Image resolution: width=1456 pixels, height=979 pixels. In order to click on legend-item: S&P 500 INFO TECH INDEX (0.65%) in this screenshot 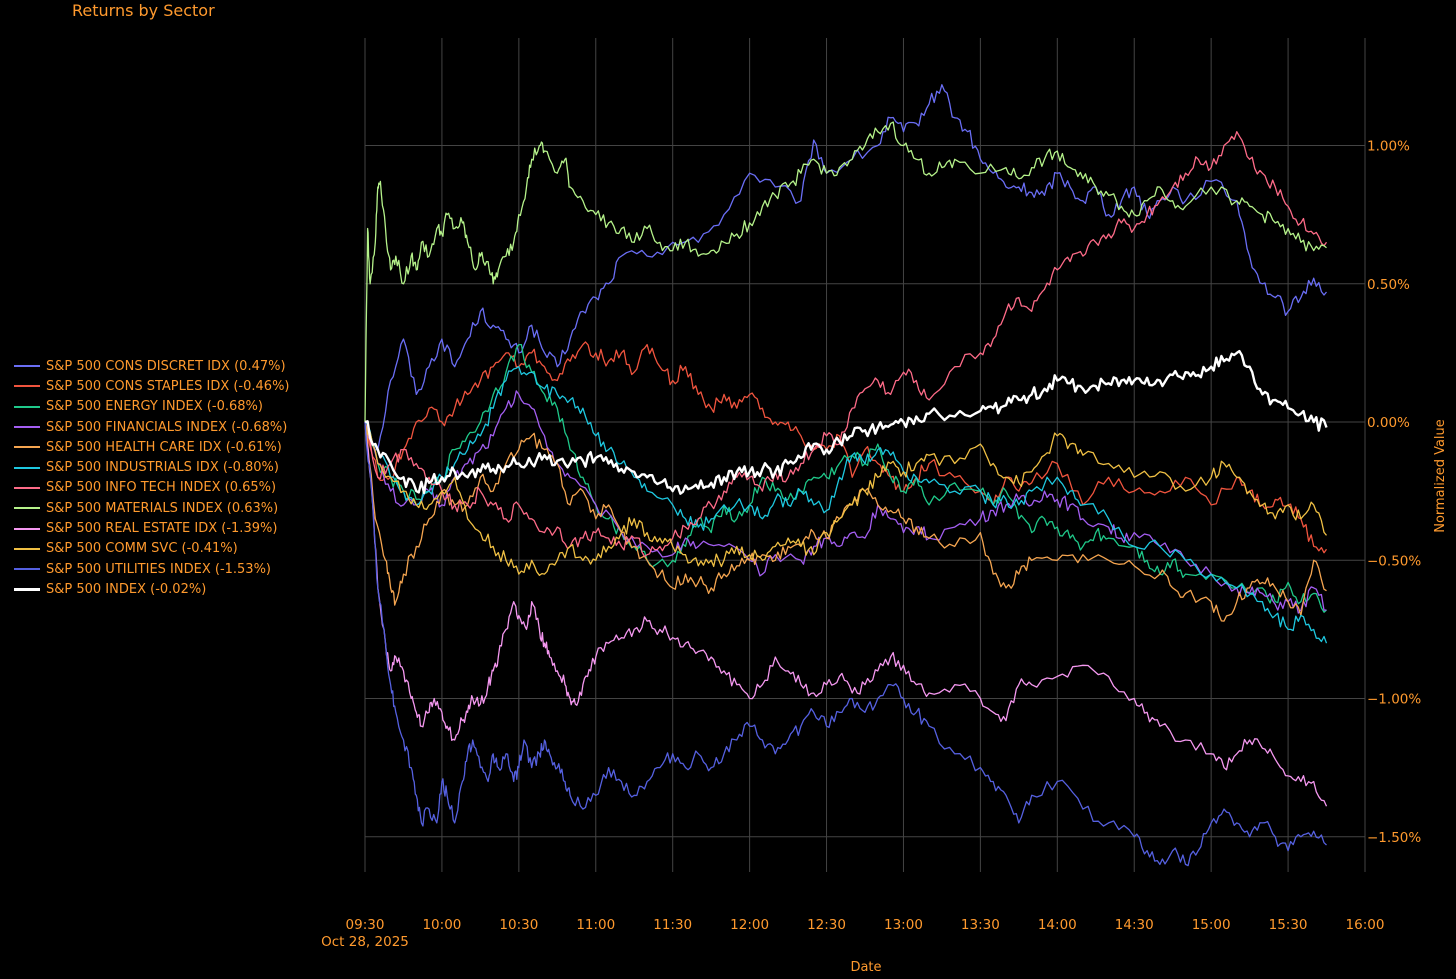, I will do `click(152, 488)`.